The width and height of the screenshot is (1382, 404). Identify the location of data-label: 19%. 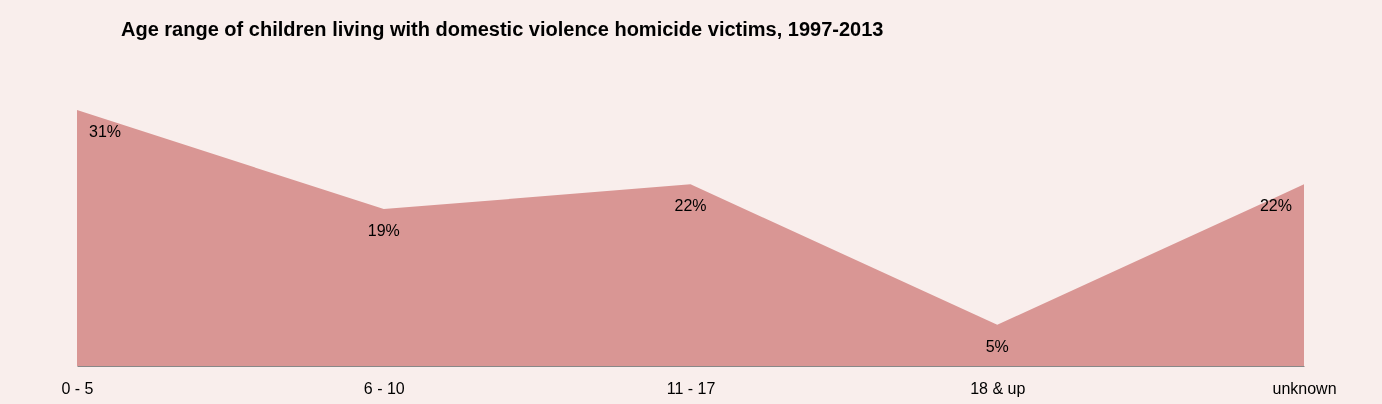
(383, 231).